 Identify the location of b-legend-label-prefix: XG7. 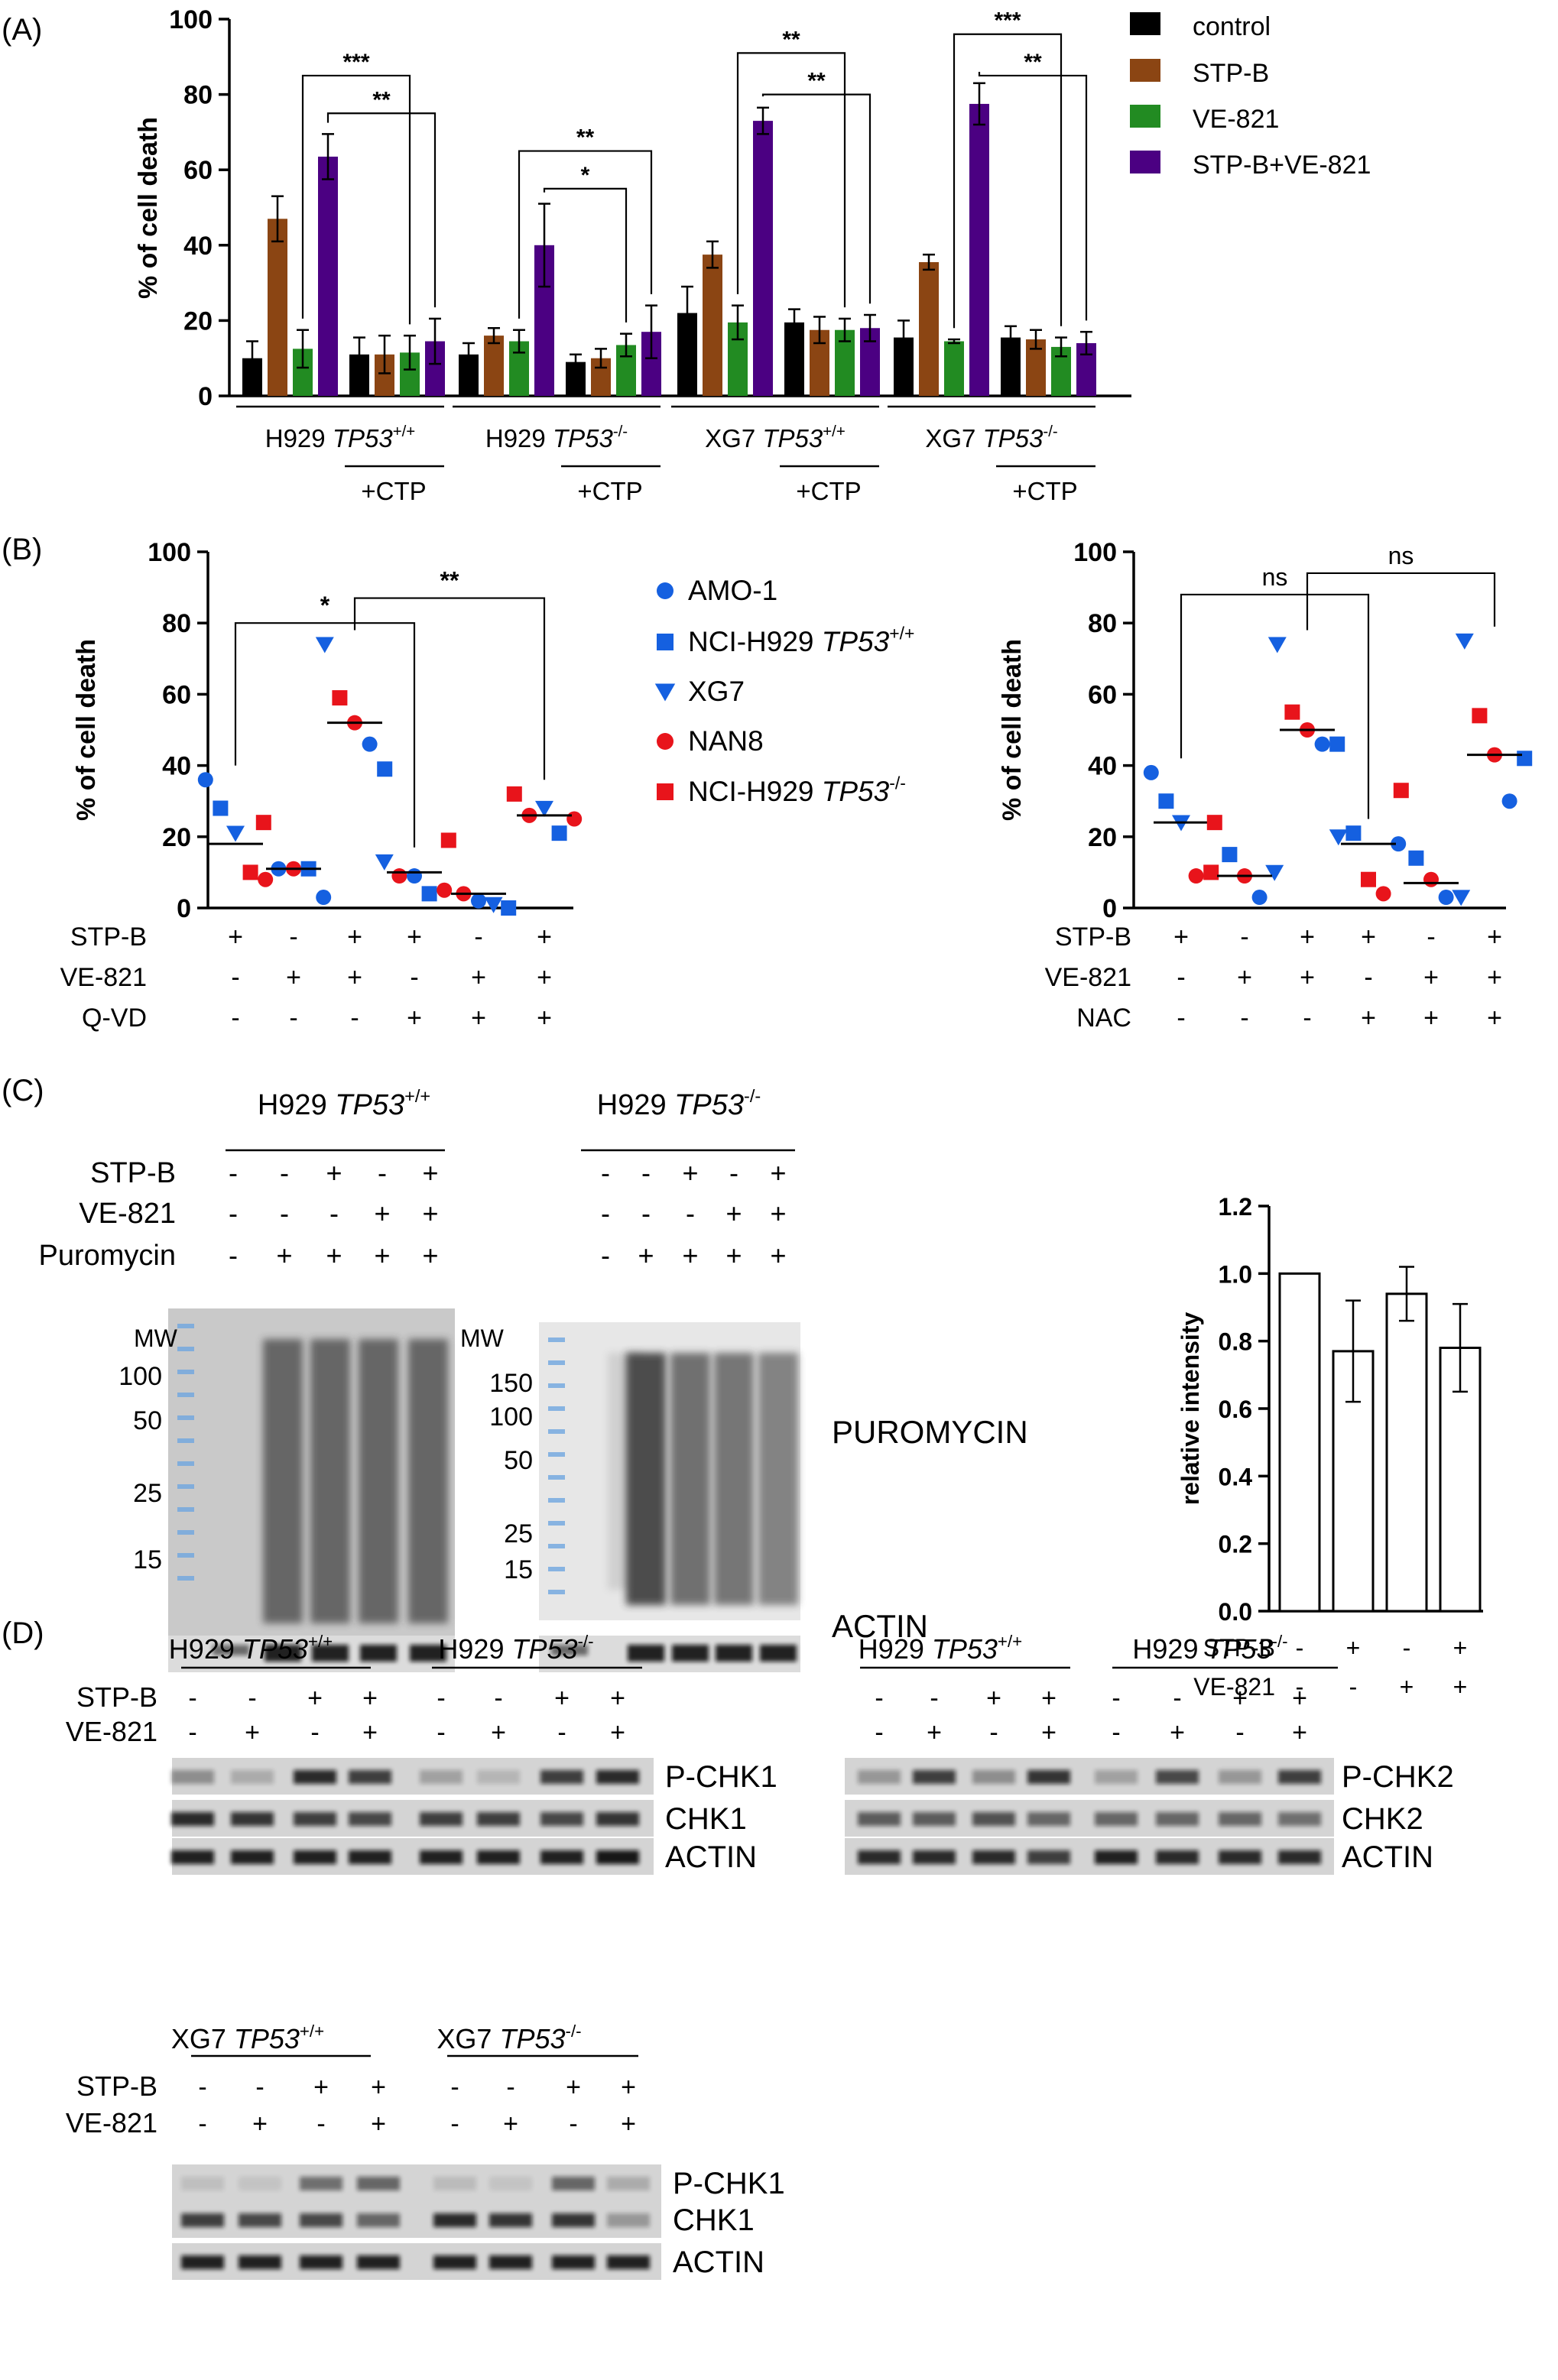
(716, 691).